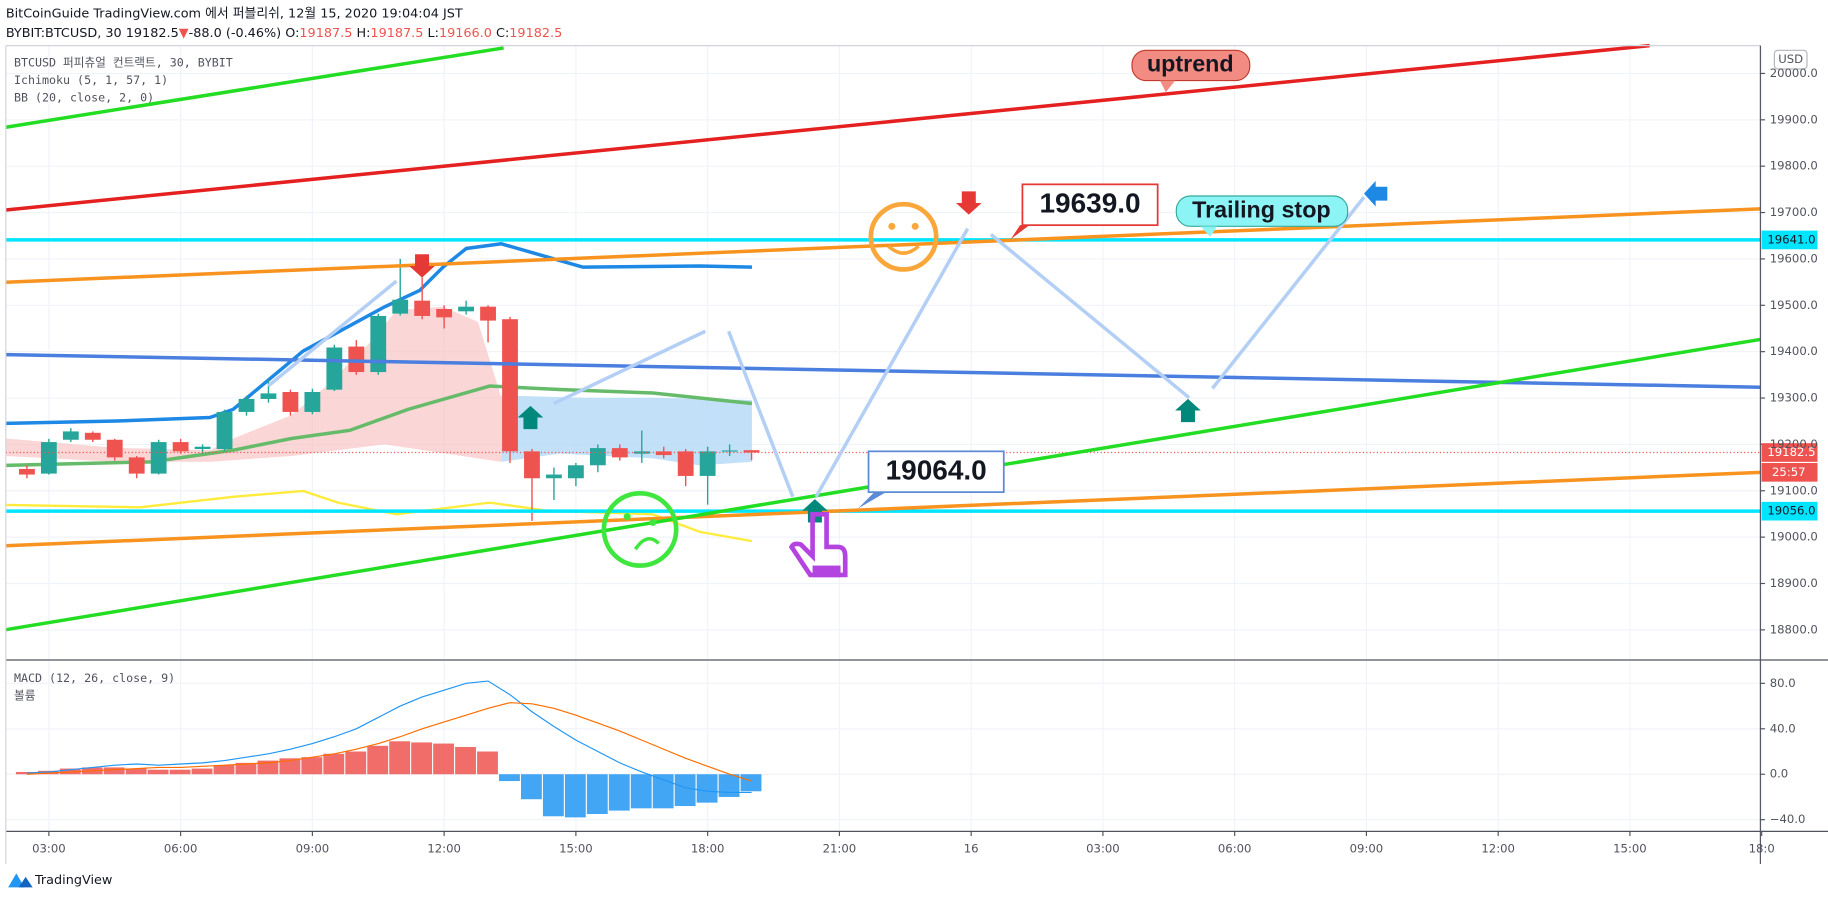  Describe the element at coordinates (840, 848) in the screenshot. I see `x-tick-label: 21:00` at that location.